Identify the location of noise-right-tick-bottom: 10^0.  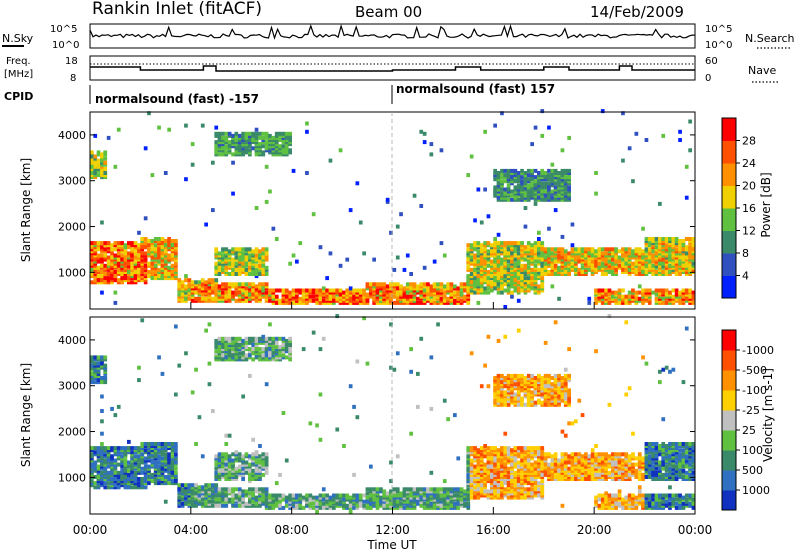
(718, 45).